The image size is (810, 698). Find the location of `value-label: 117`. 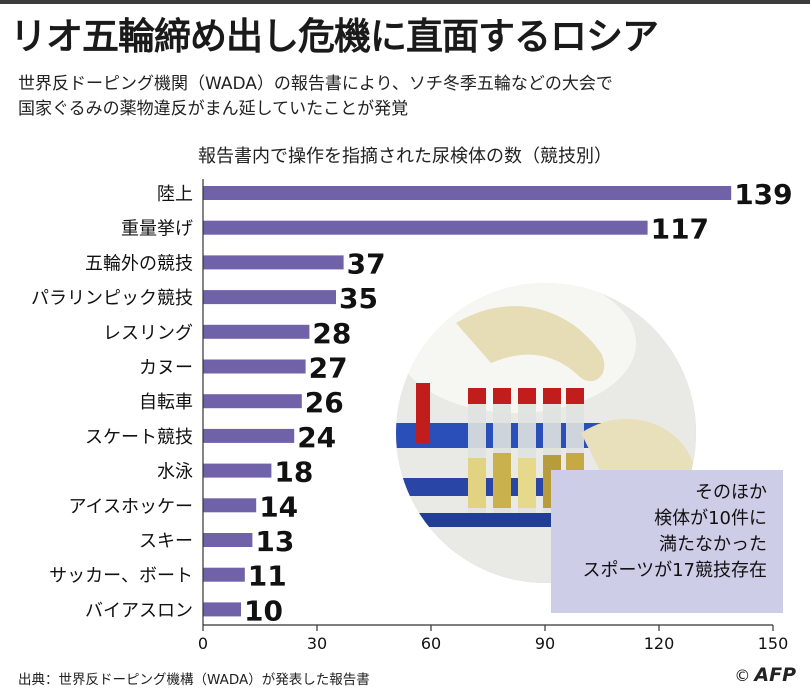

value-label: 117 is located at coordinates (680, 229).